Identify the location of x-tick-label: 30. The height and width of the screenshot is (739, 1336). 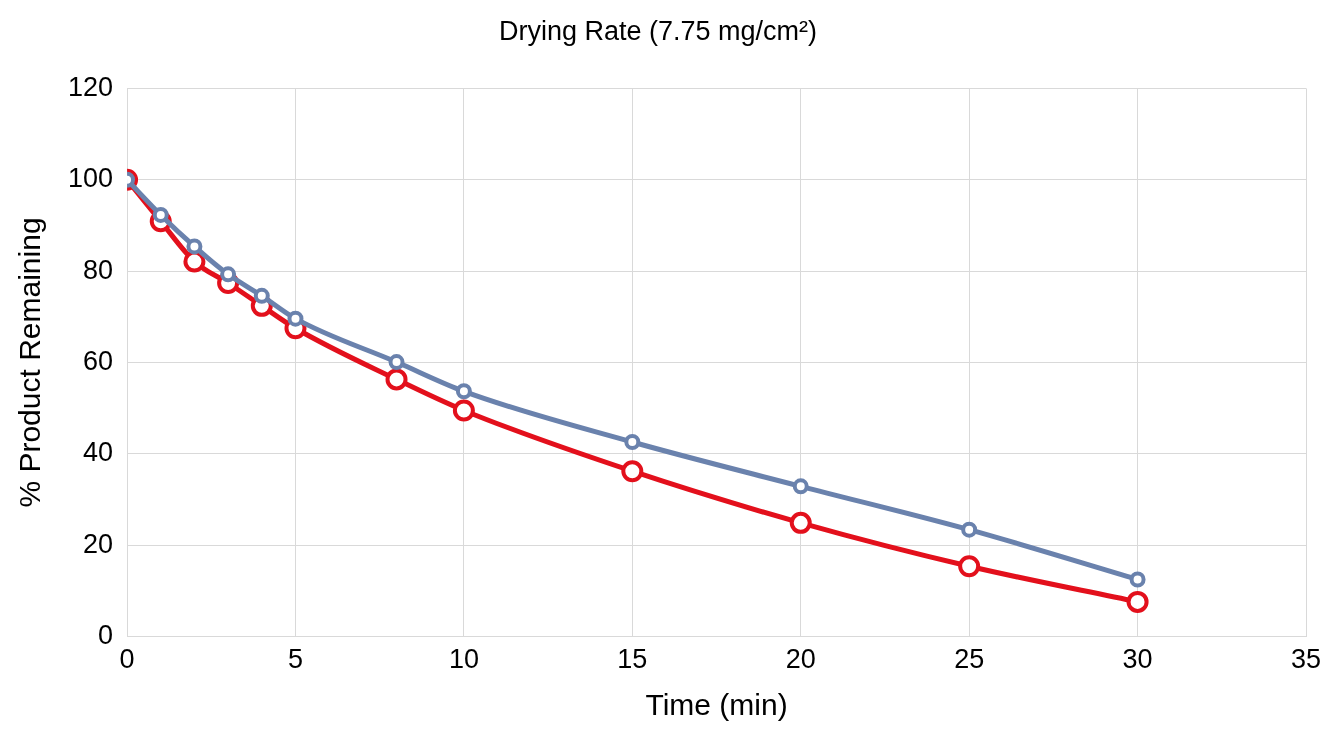
(1137, 659).